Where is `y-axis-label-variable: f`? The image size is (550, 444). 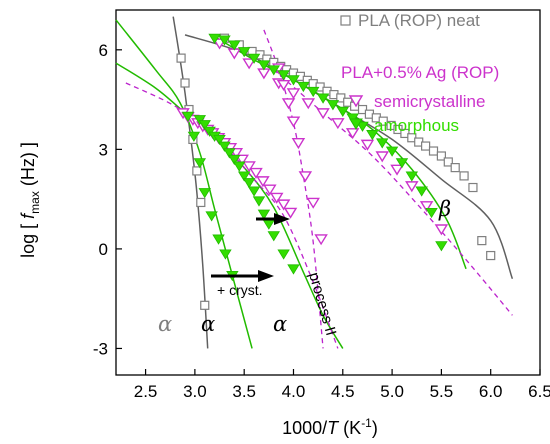
y-axis-label-variable: f is located at coordinates (28, 215).